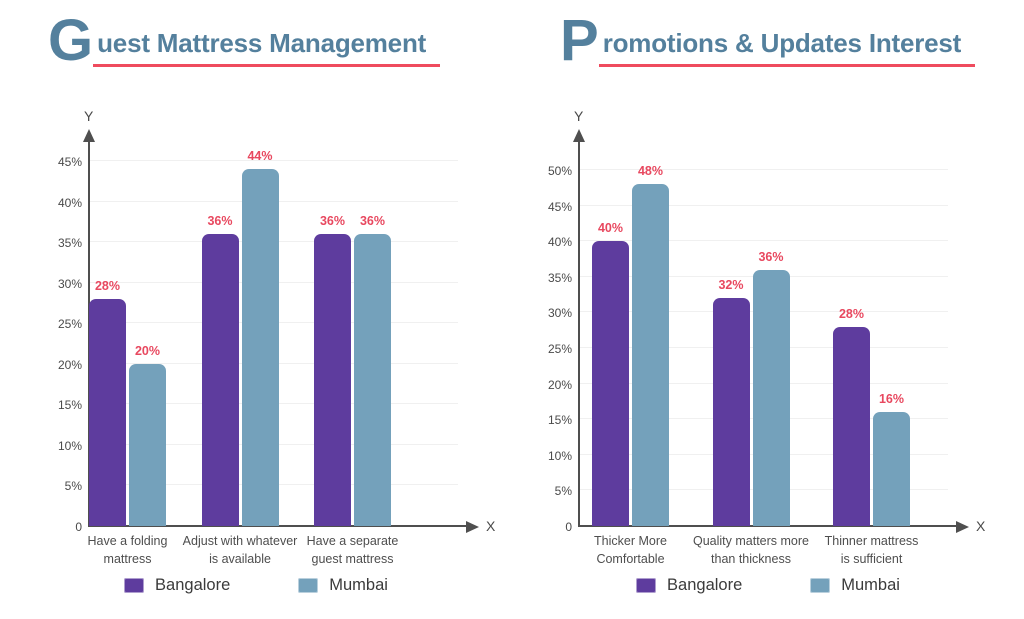 This screenshot has height=619, width=1024. What do you see at coordinates (610, 373) in the screenshot?
I see `bar-bangalore: 40%` at bounding box center [610, 373].